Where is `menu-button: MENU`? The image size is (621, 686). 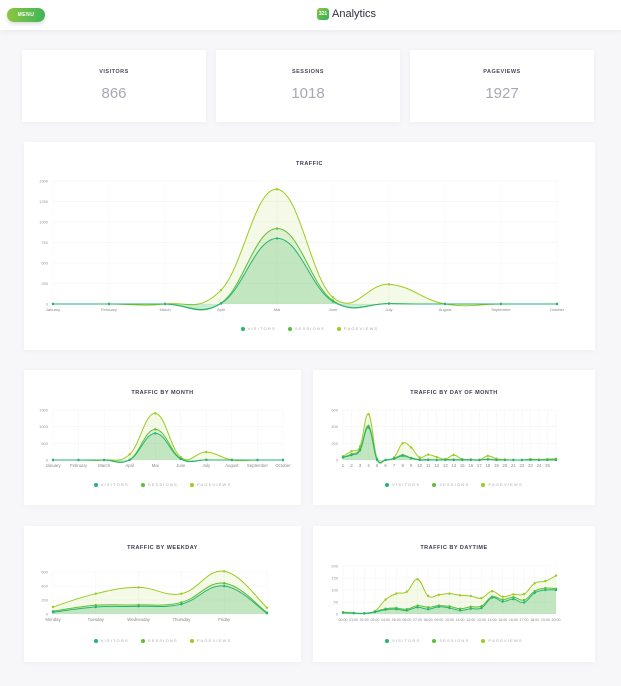 menu-button: MENU is located at coordinates (26, 15).